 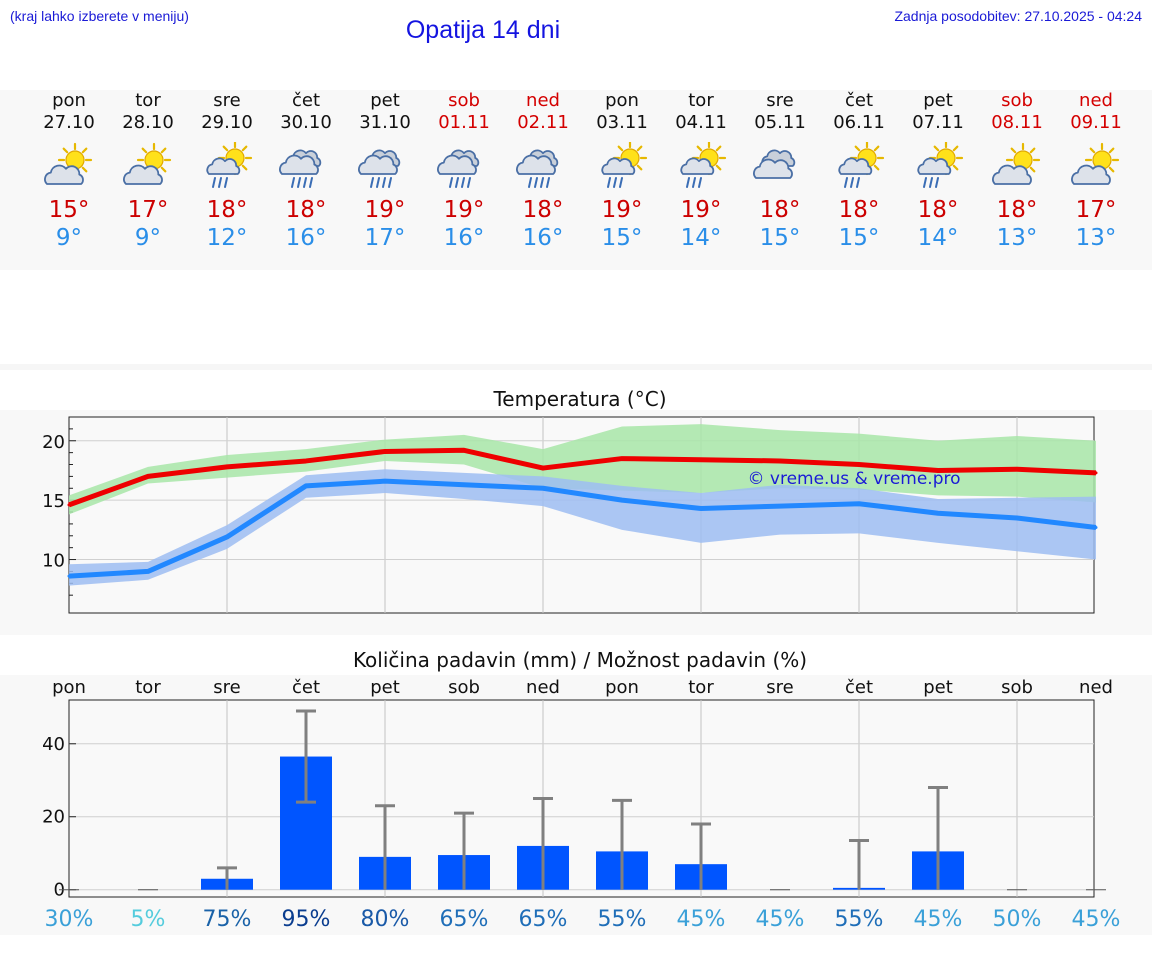 I want to click on day-column: tor 28.10 17° 9°, so click(x=148, y=171).